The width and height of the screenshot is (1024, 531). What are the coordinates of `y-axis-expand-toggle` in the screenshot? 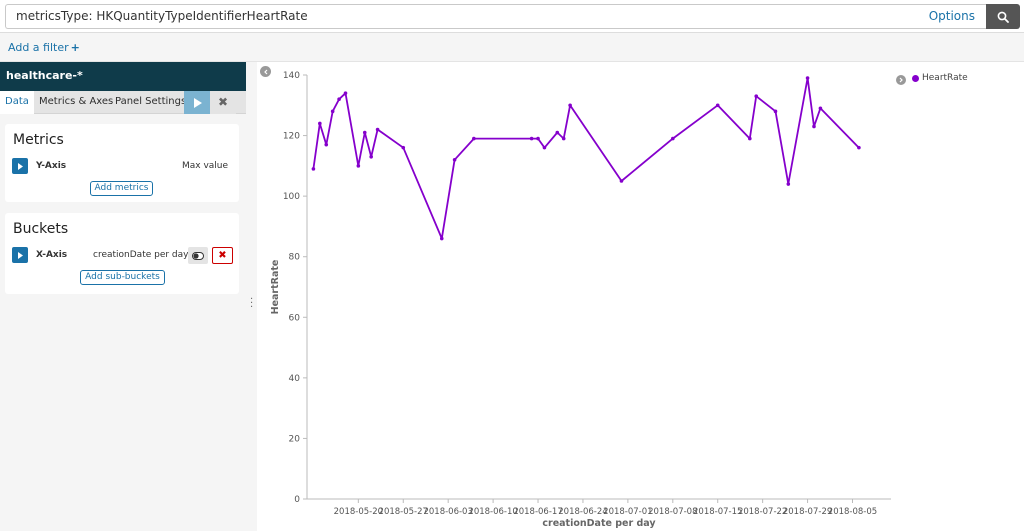 It's located at (20, 166).